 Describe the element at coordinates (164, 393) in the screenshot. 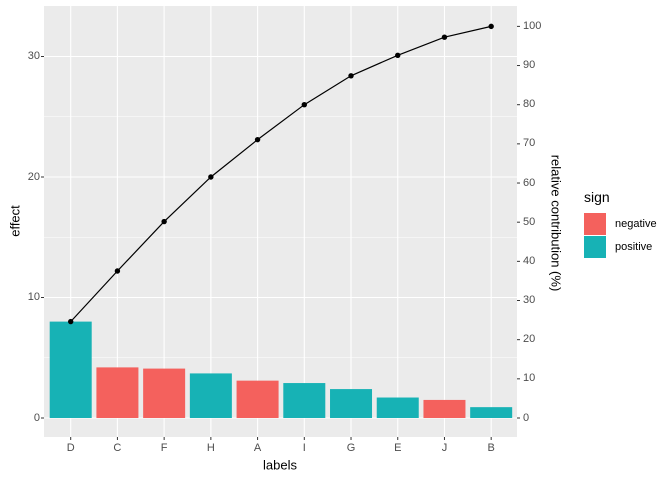

I see `bar-F` at that location.